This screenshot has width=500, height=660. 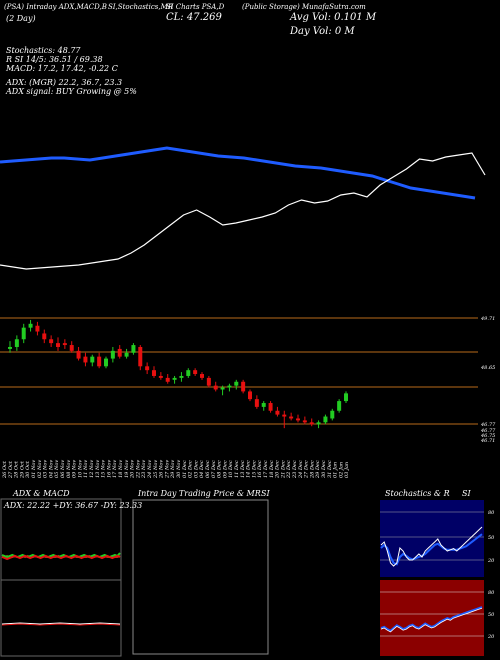 What do you see at coordinates (51, 469) in the screenshot?
I see `date-tick-label: 04 Nov` at bounding box center [51, 469].